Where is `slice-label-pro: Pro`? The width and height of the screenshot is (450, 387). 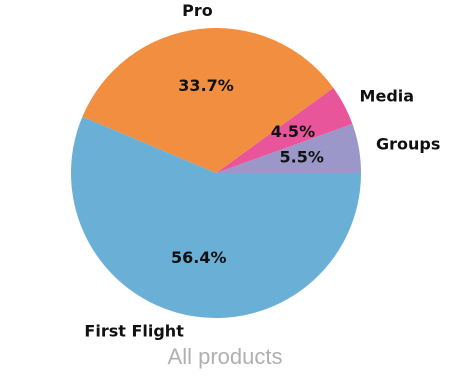 slice-label-pro: Pro is located at coordinates (197, 10).